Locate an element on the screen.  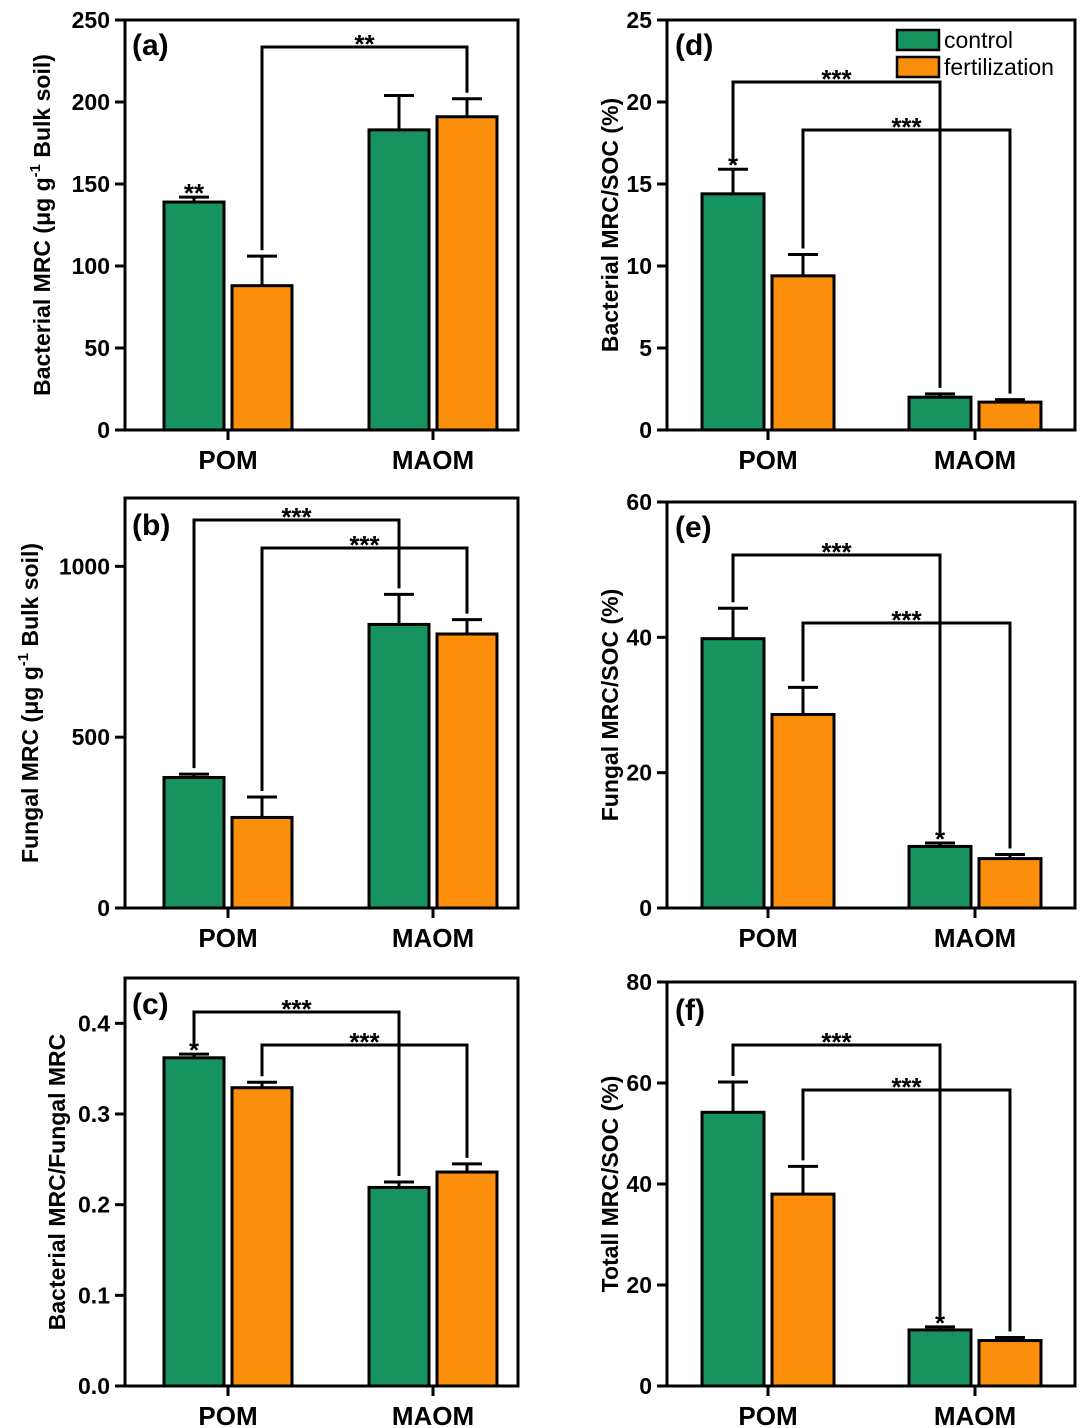
significance-star-f: * is located at coordinates (940, 1323).